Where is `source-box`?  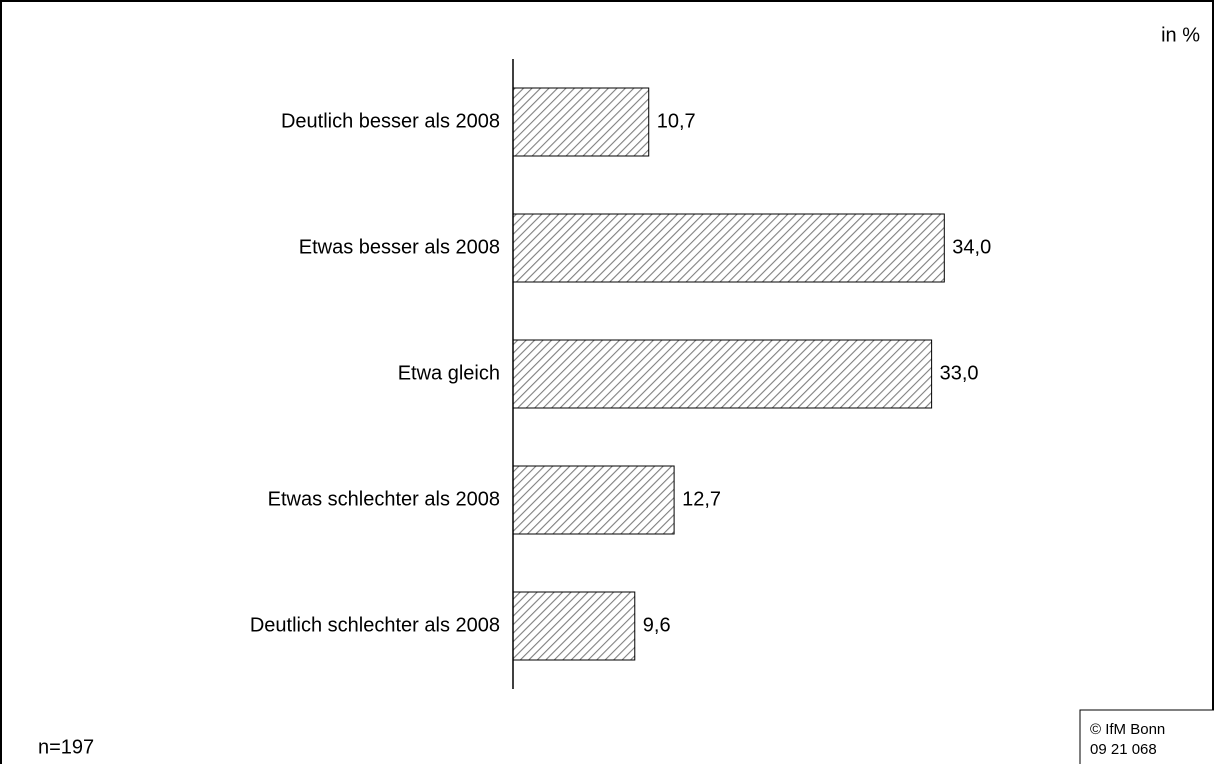
source-box is located at coordinates (1146, 736).